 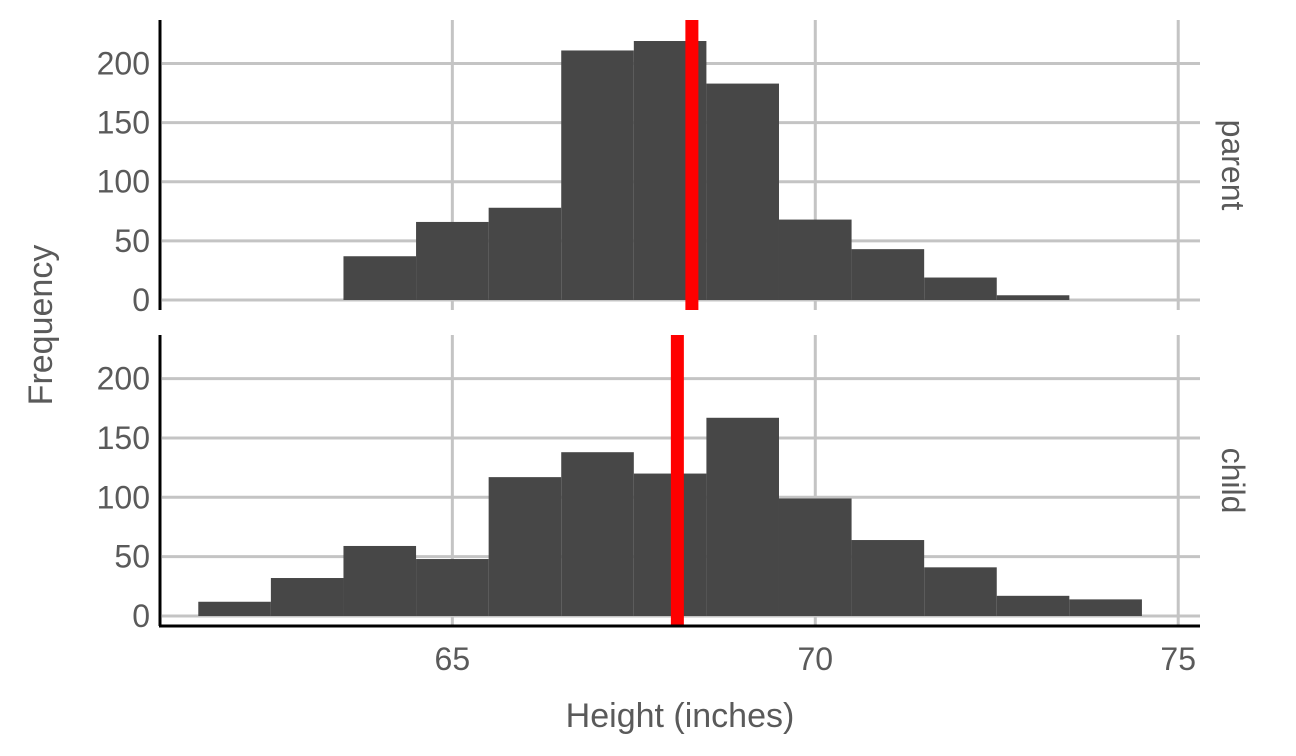 I want to click on x-tick-label: 75, so click(x=1178, y=659).